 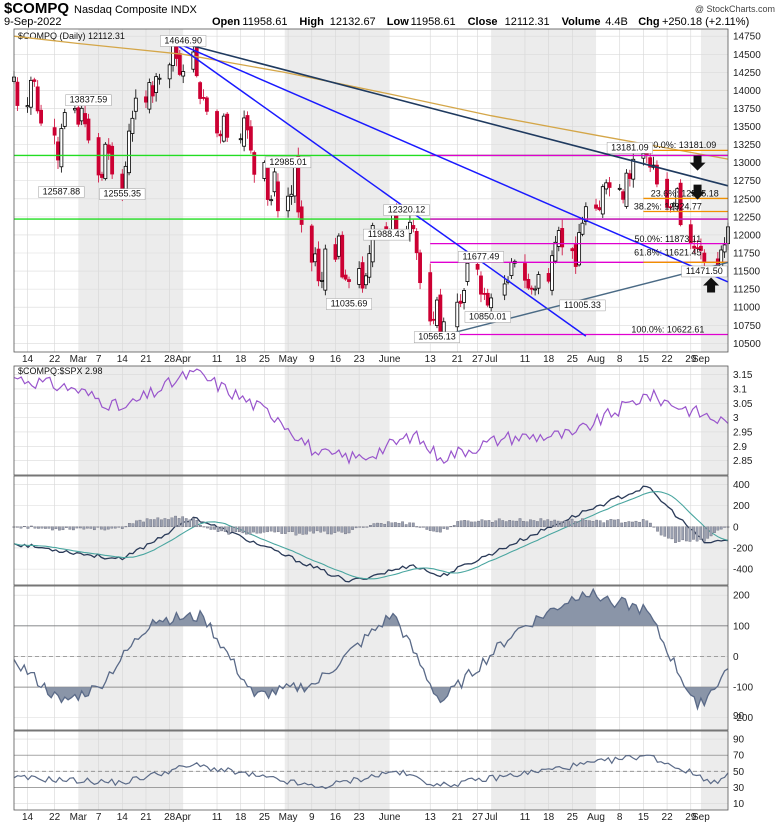 I want to click on date-tick-label: 27, so click(x=478, y=359).